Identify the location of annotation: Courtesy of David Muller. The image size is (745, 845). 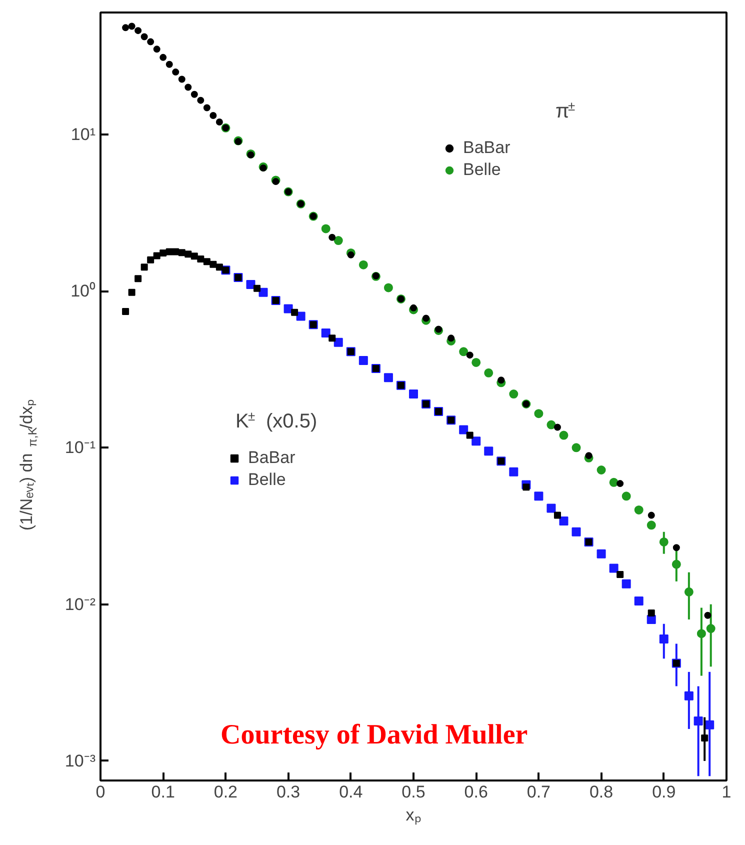
(374, 735).